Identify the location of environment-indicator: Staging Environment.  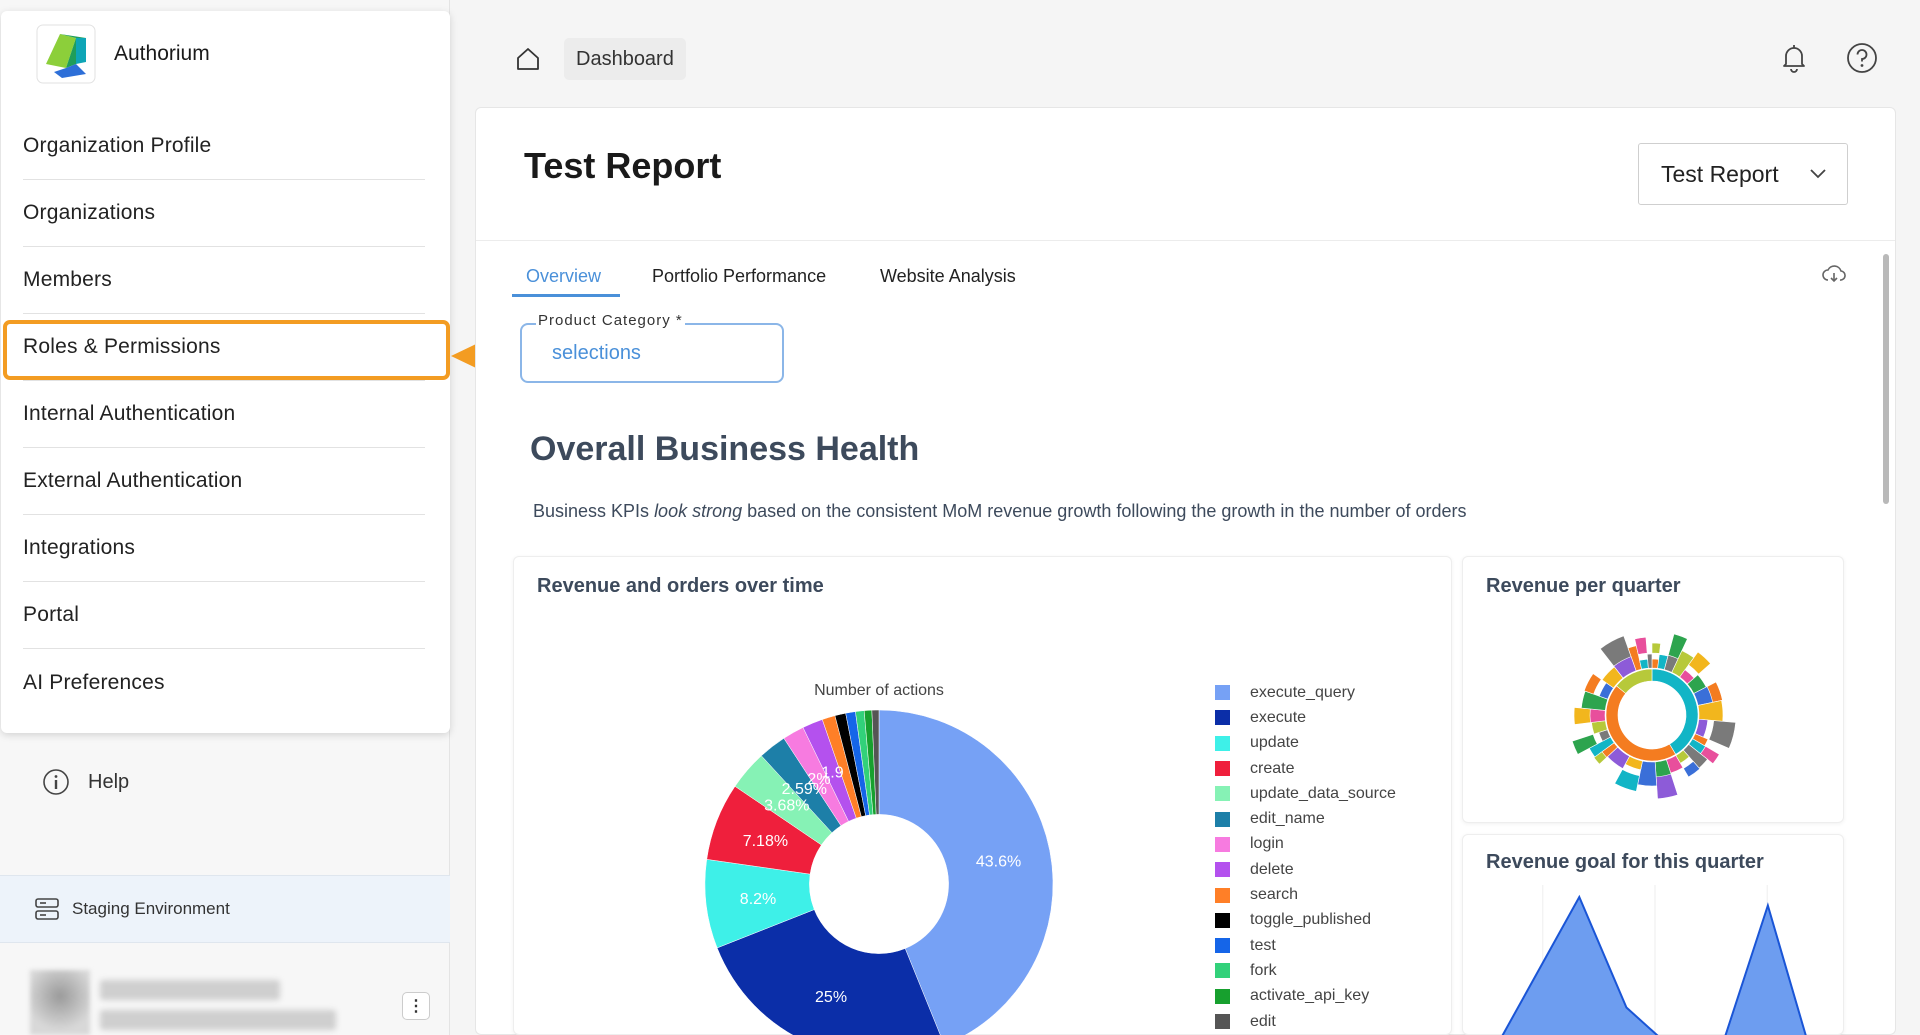
(225, 909).